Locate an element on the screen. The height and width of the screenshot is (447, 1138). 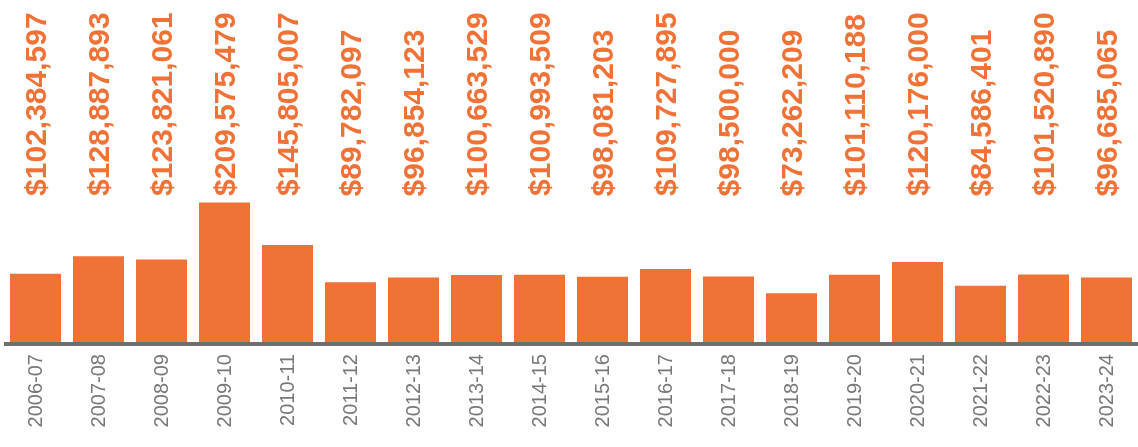
x-tick-label: 2023-24 is located at coordinates (1106, 391).